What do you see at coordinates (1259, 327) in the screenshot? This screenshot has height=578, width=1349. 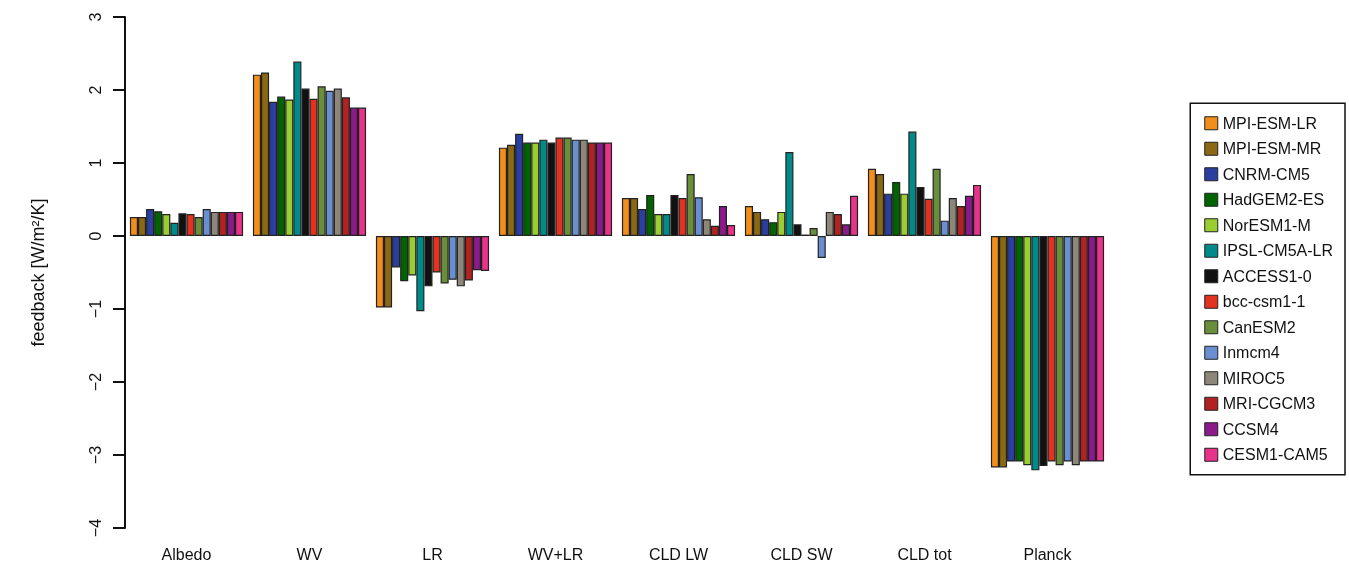 I see `legend-label: CanESM2` at bounding box center [1259, 327].